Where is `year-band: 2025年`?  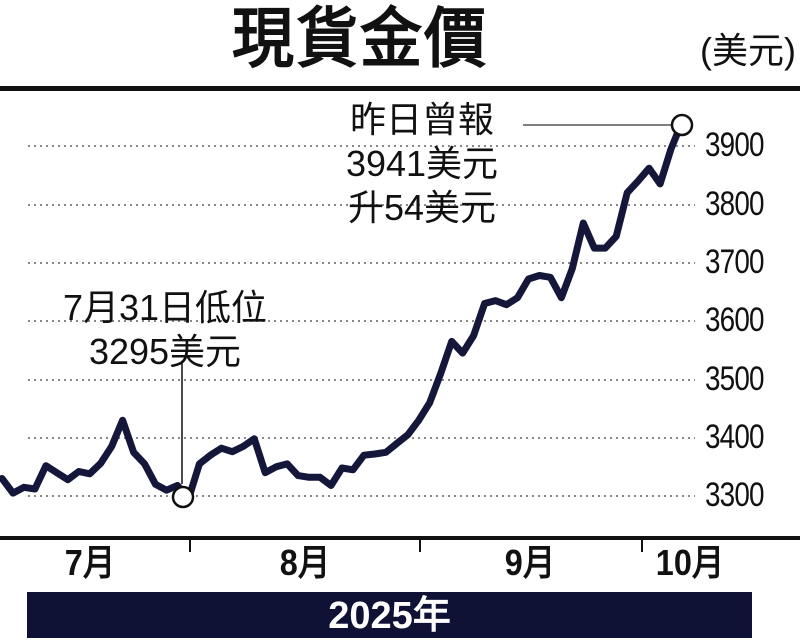
year-band: 2025年 is located at coordinates (389, 615).